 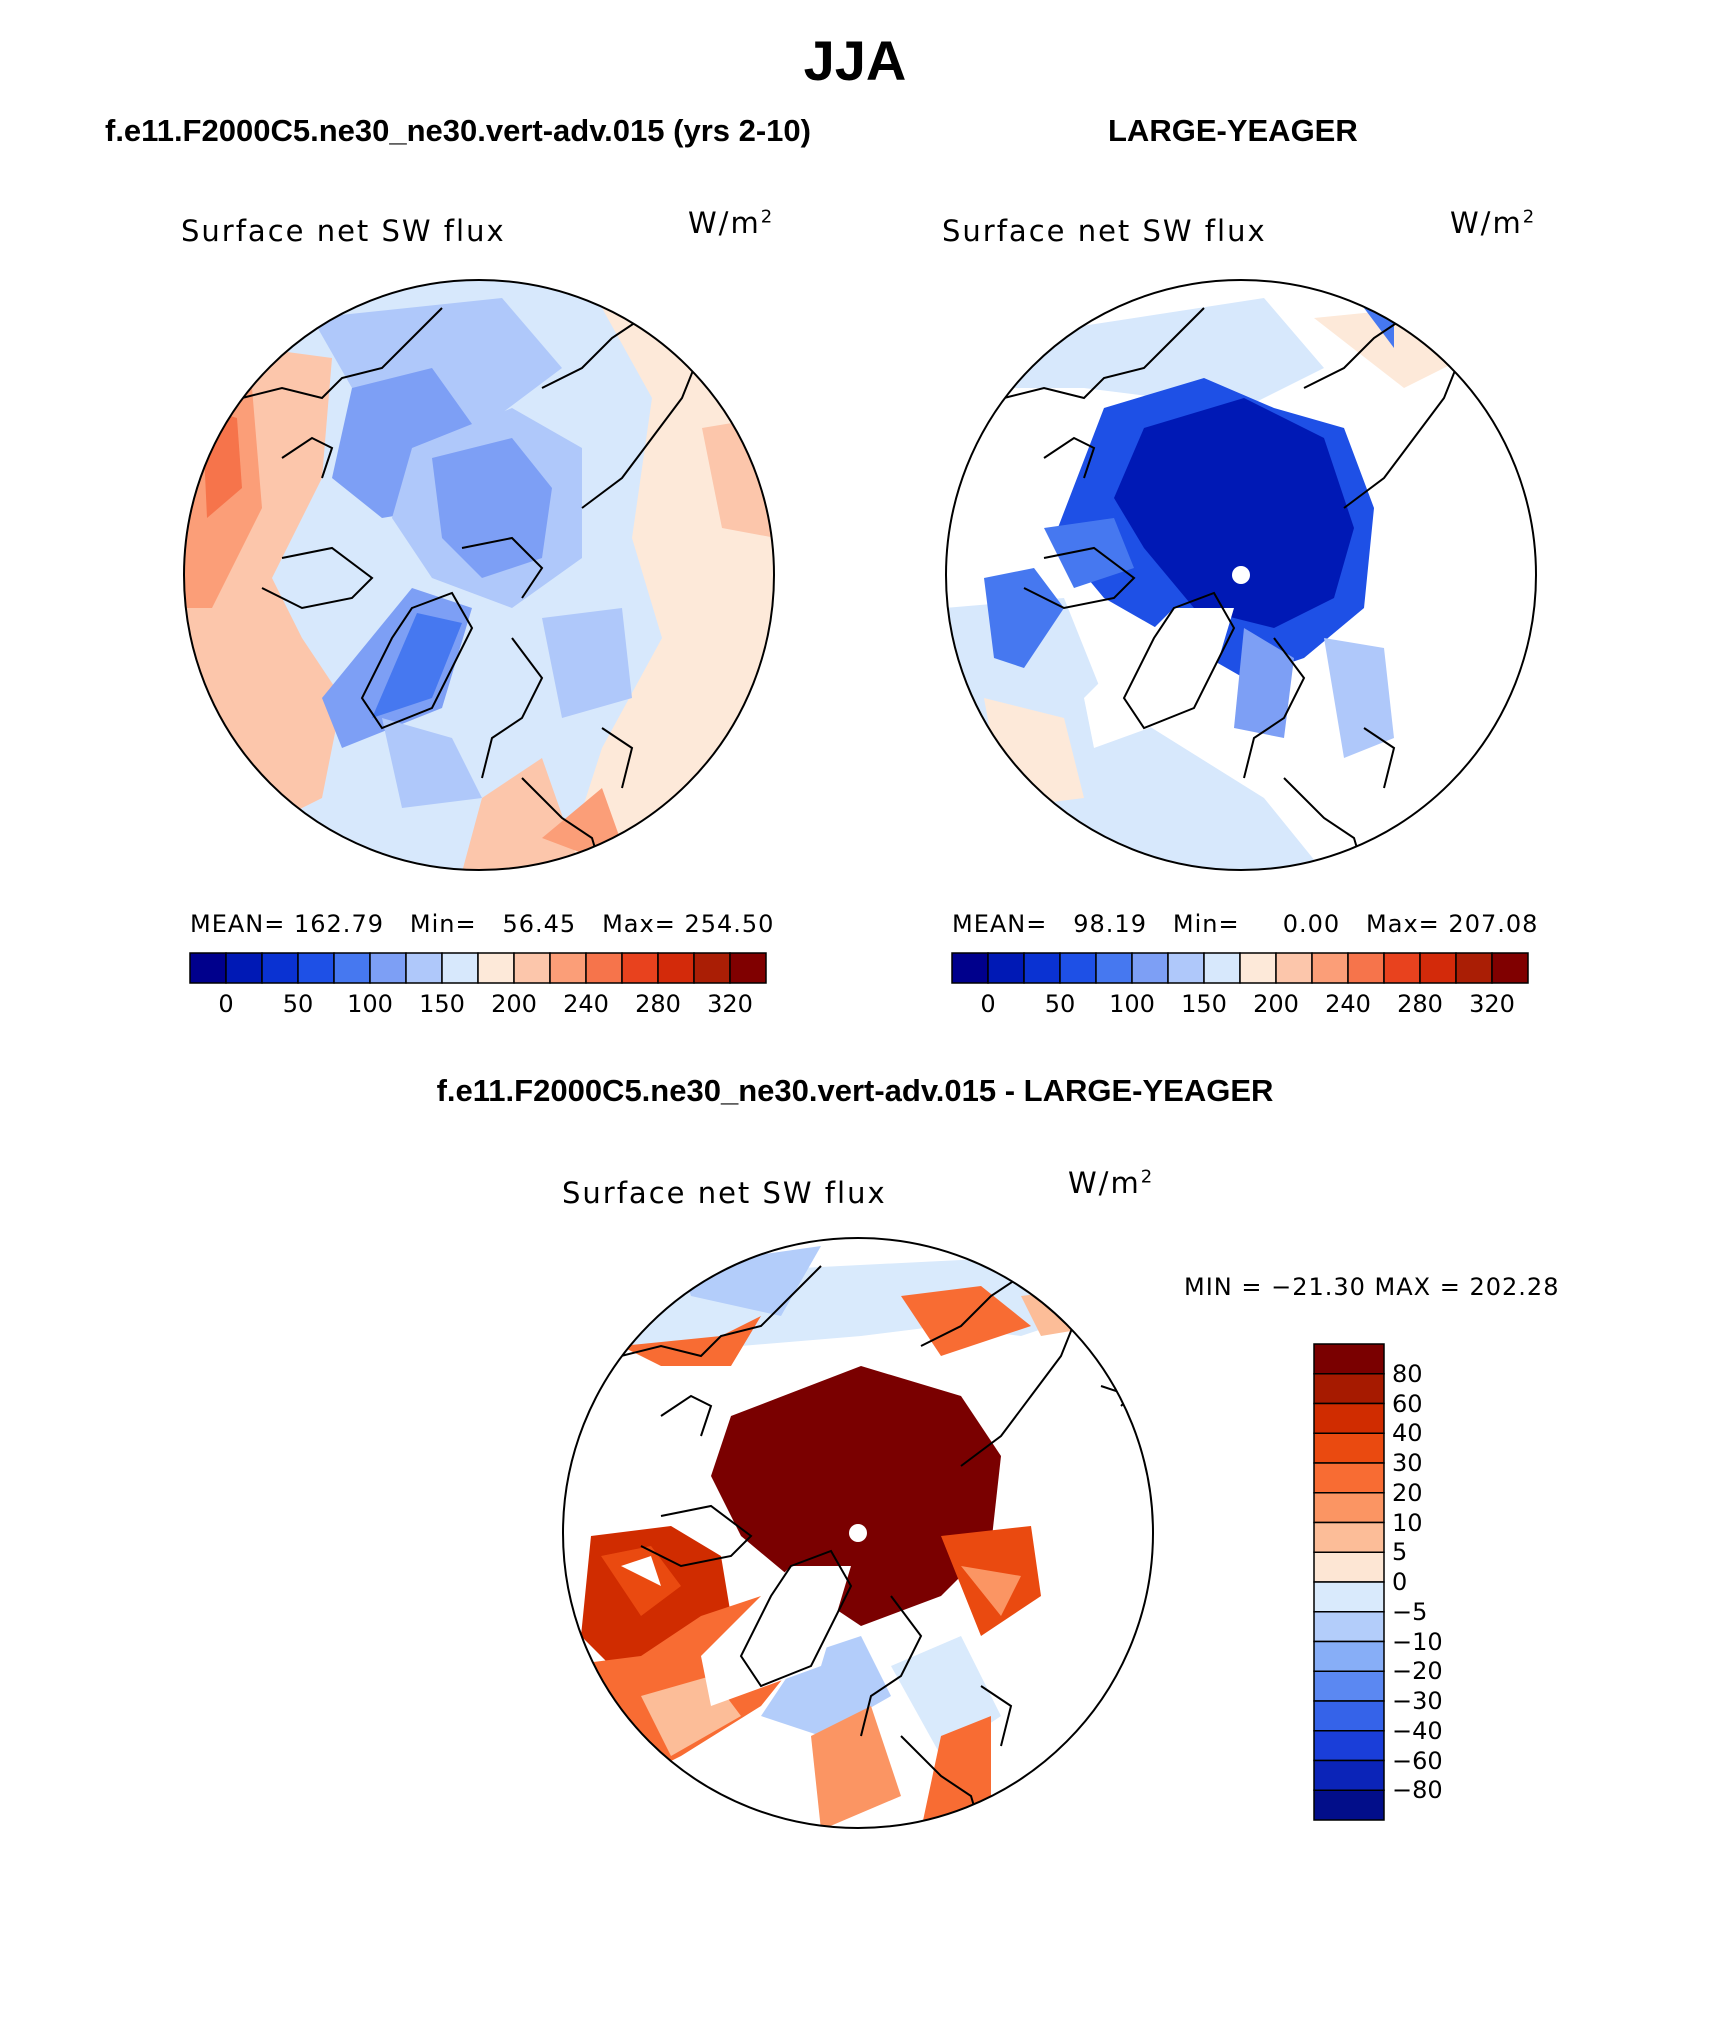 What do you see at coordinates (339, 924) in the screenshot?
I see `panel1-mean: 162.79` at bounding box center [339, 924].